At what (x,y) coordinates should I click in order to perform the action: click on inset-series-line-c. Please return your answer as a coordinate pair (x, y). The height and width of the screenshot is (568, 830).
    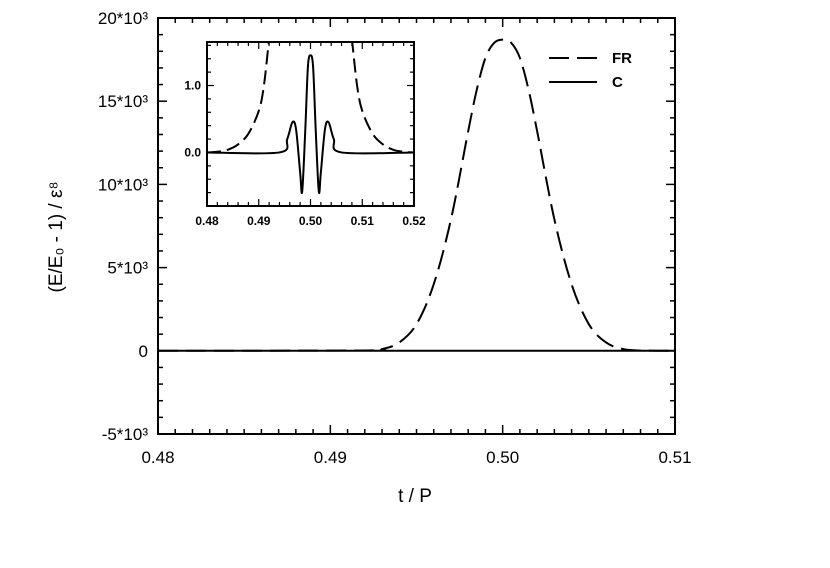
    Looking at the image, I should click on (310, 124).